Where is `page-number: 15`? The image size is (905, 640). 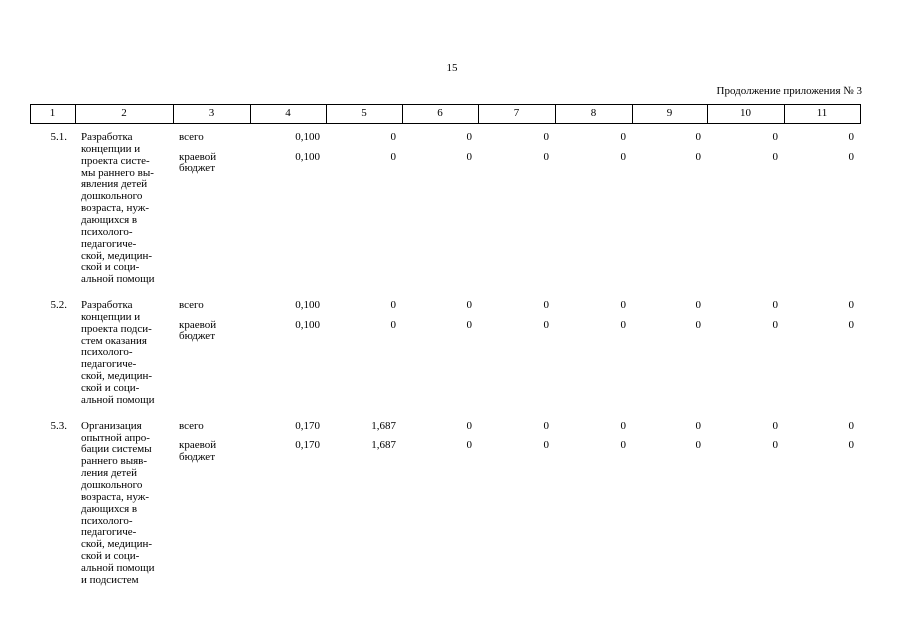
page-number: 15 is located at coordinates (452, 68).